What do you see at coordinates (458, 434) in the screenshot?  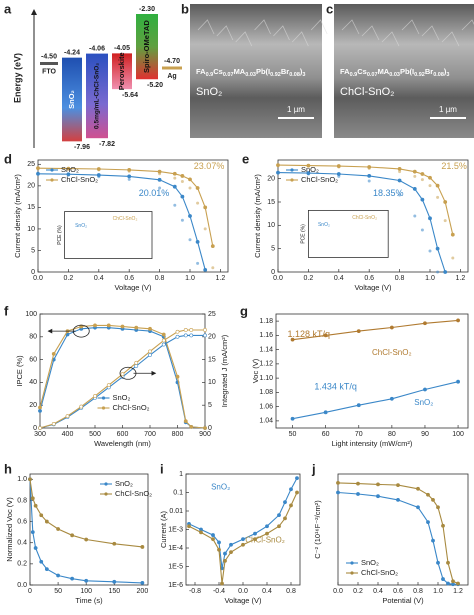 I see `x-tick-label: 100` at bounding box center [458, 434].